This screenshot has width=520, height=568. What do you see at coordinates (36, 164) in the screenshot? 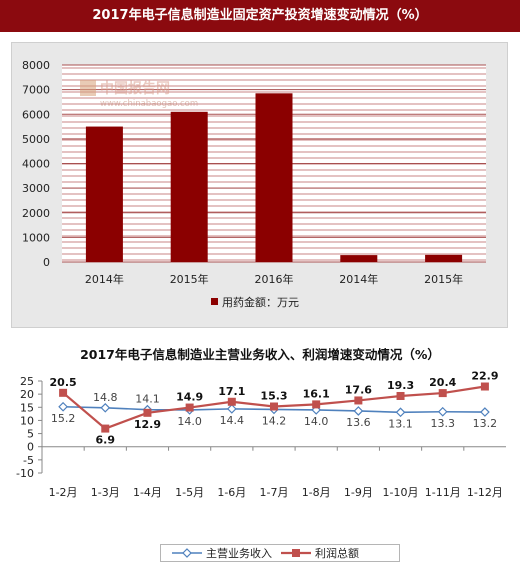
I see `y-tick-label: 4000` at bounding box center [36, 164].